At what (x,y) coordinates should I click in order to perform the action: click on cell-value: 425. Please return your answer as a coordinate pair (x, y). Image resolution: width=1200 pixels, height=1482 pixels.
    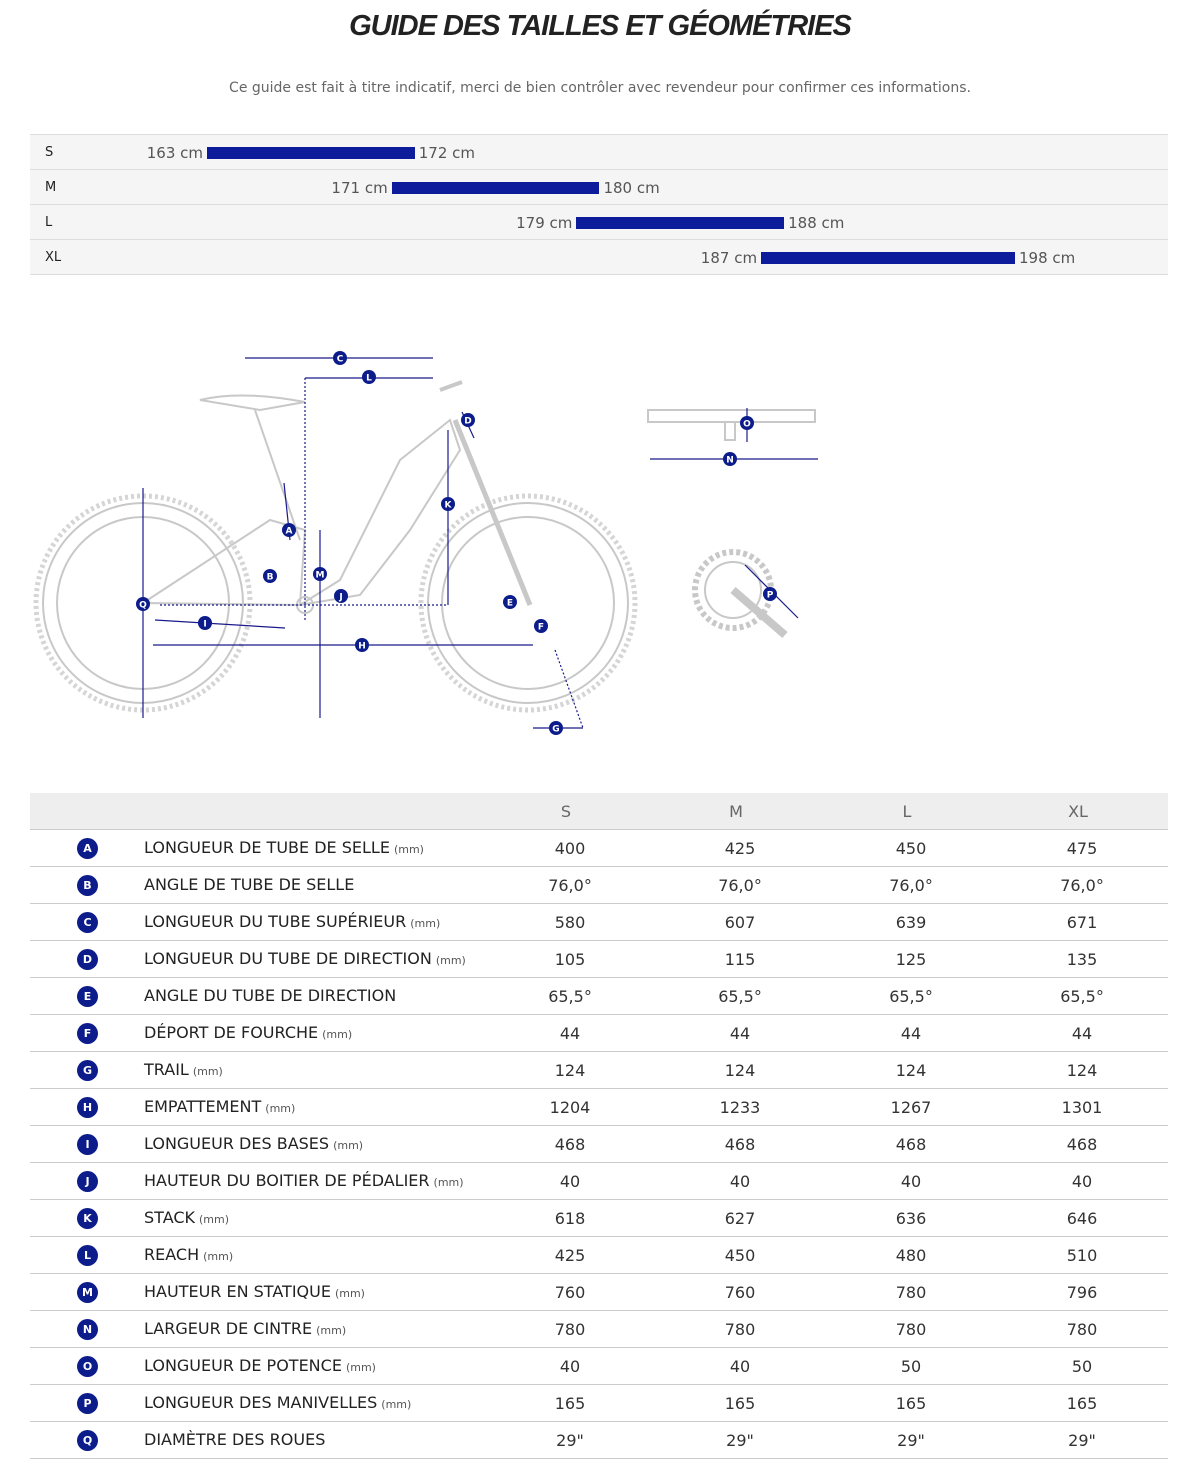
    Looking at the image, I should click on (570, 1255).